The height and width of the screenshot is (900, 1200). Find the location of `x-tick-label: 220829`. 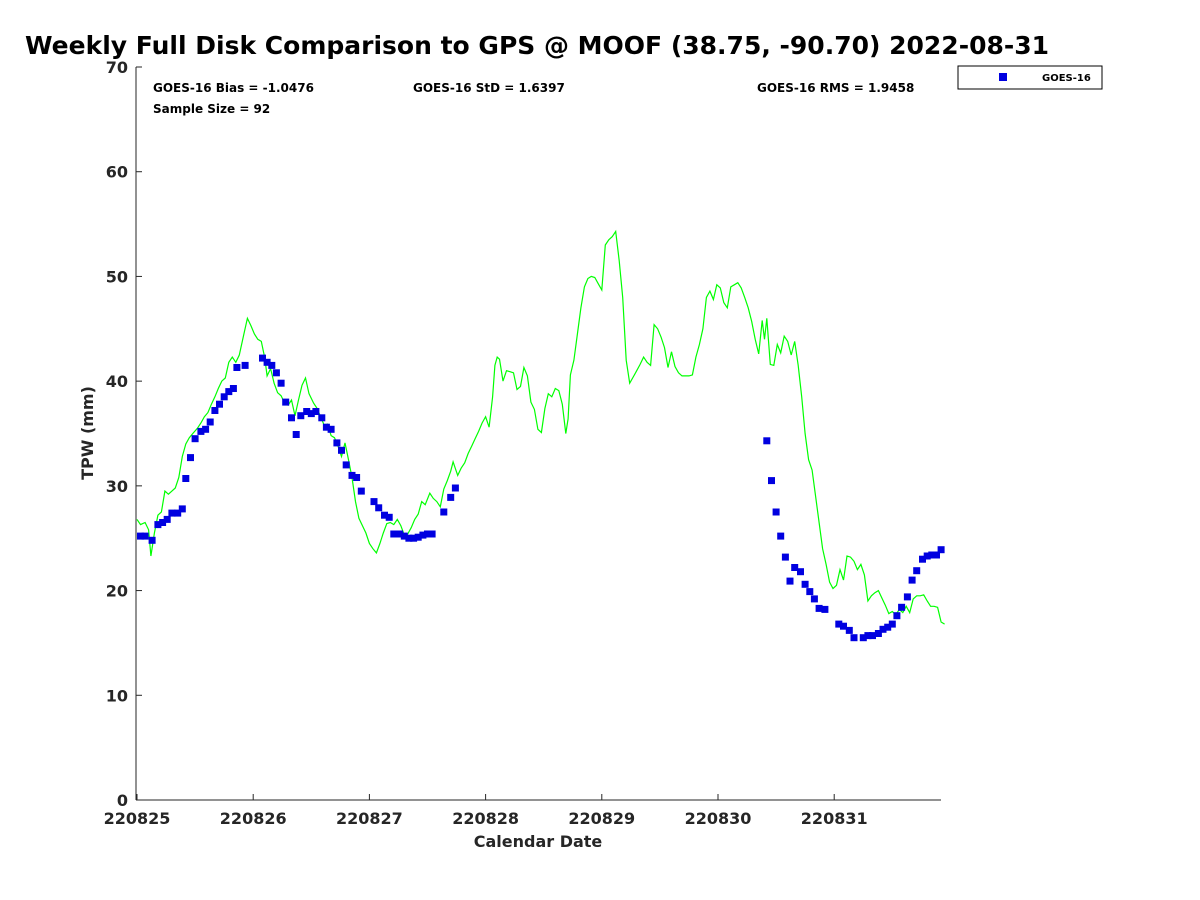

x-tick-label: 220829 is located at coordinates (601, 818).